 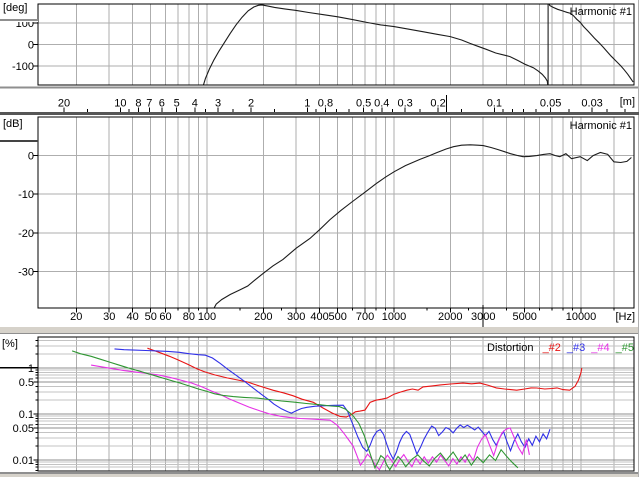 I want to click on legend-item-distortion-h5: _#5, so click(x=624, y=348).